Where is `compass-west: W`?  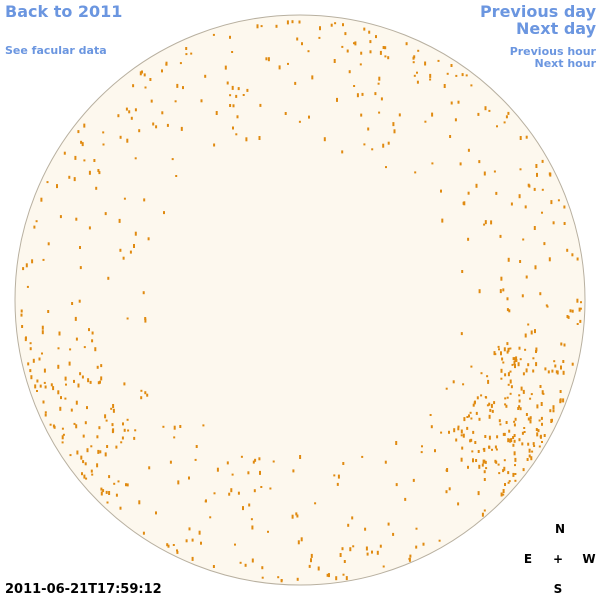 compass-west: W is located at coordinates (589, 559).